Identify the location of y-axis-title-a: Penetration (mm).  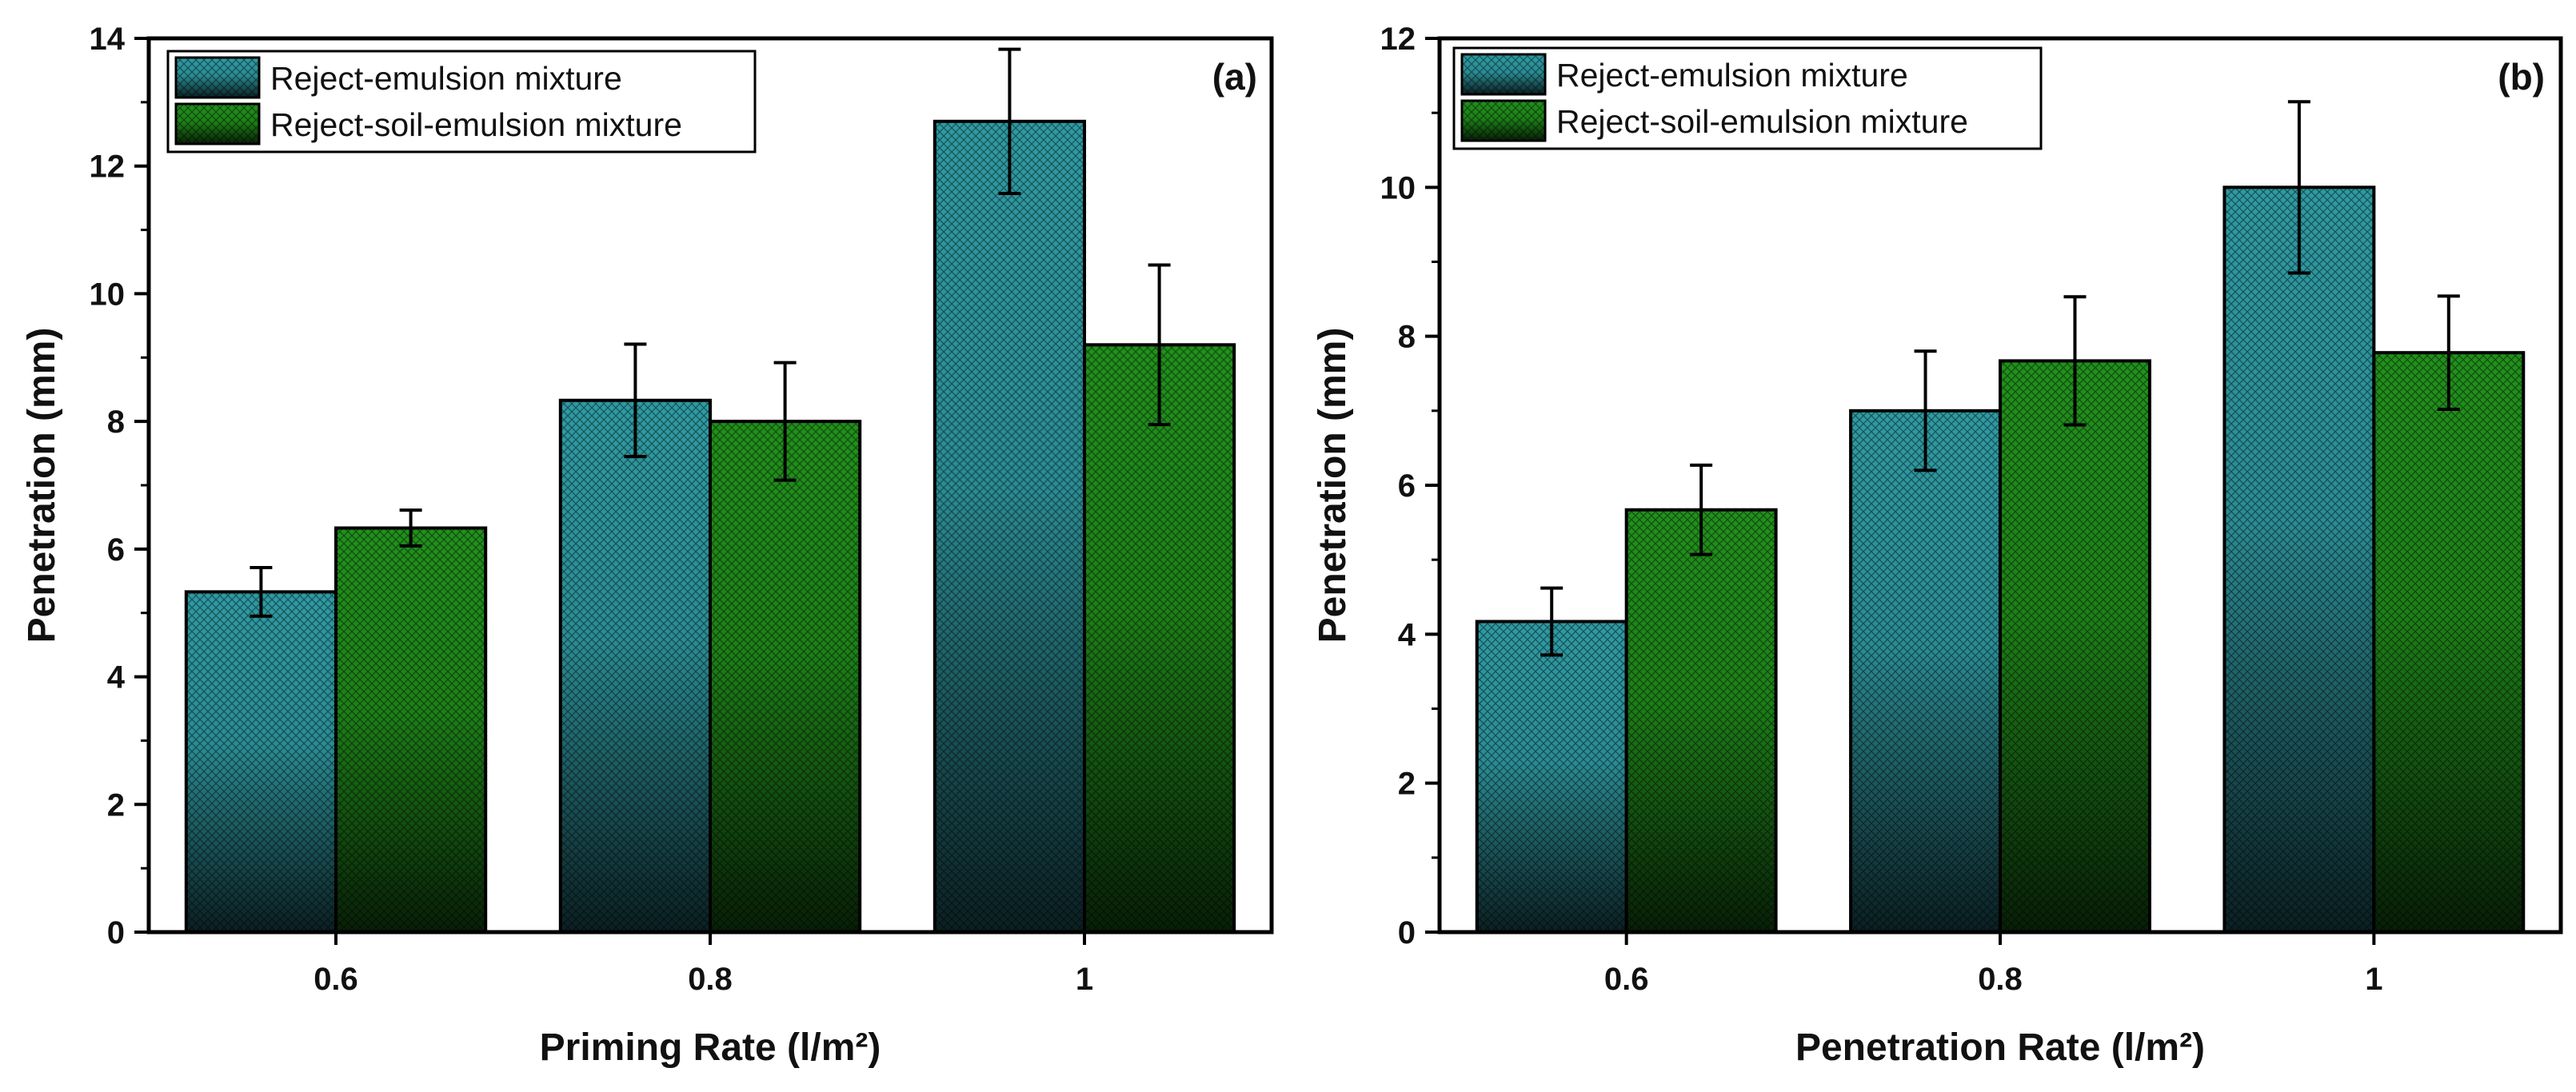
(42, 486).